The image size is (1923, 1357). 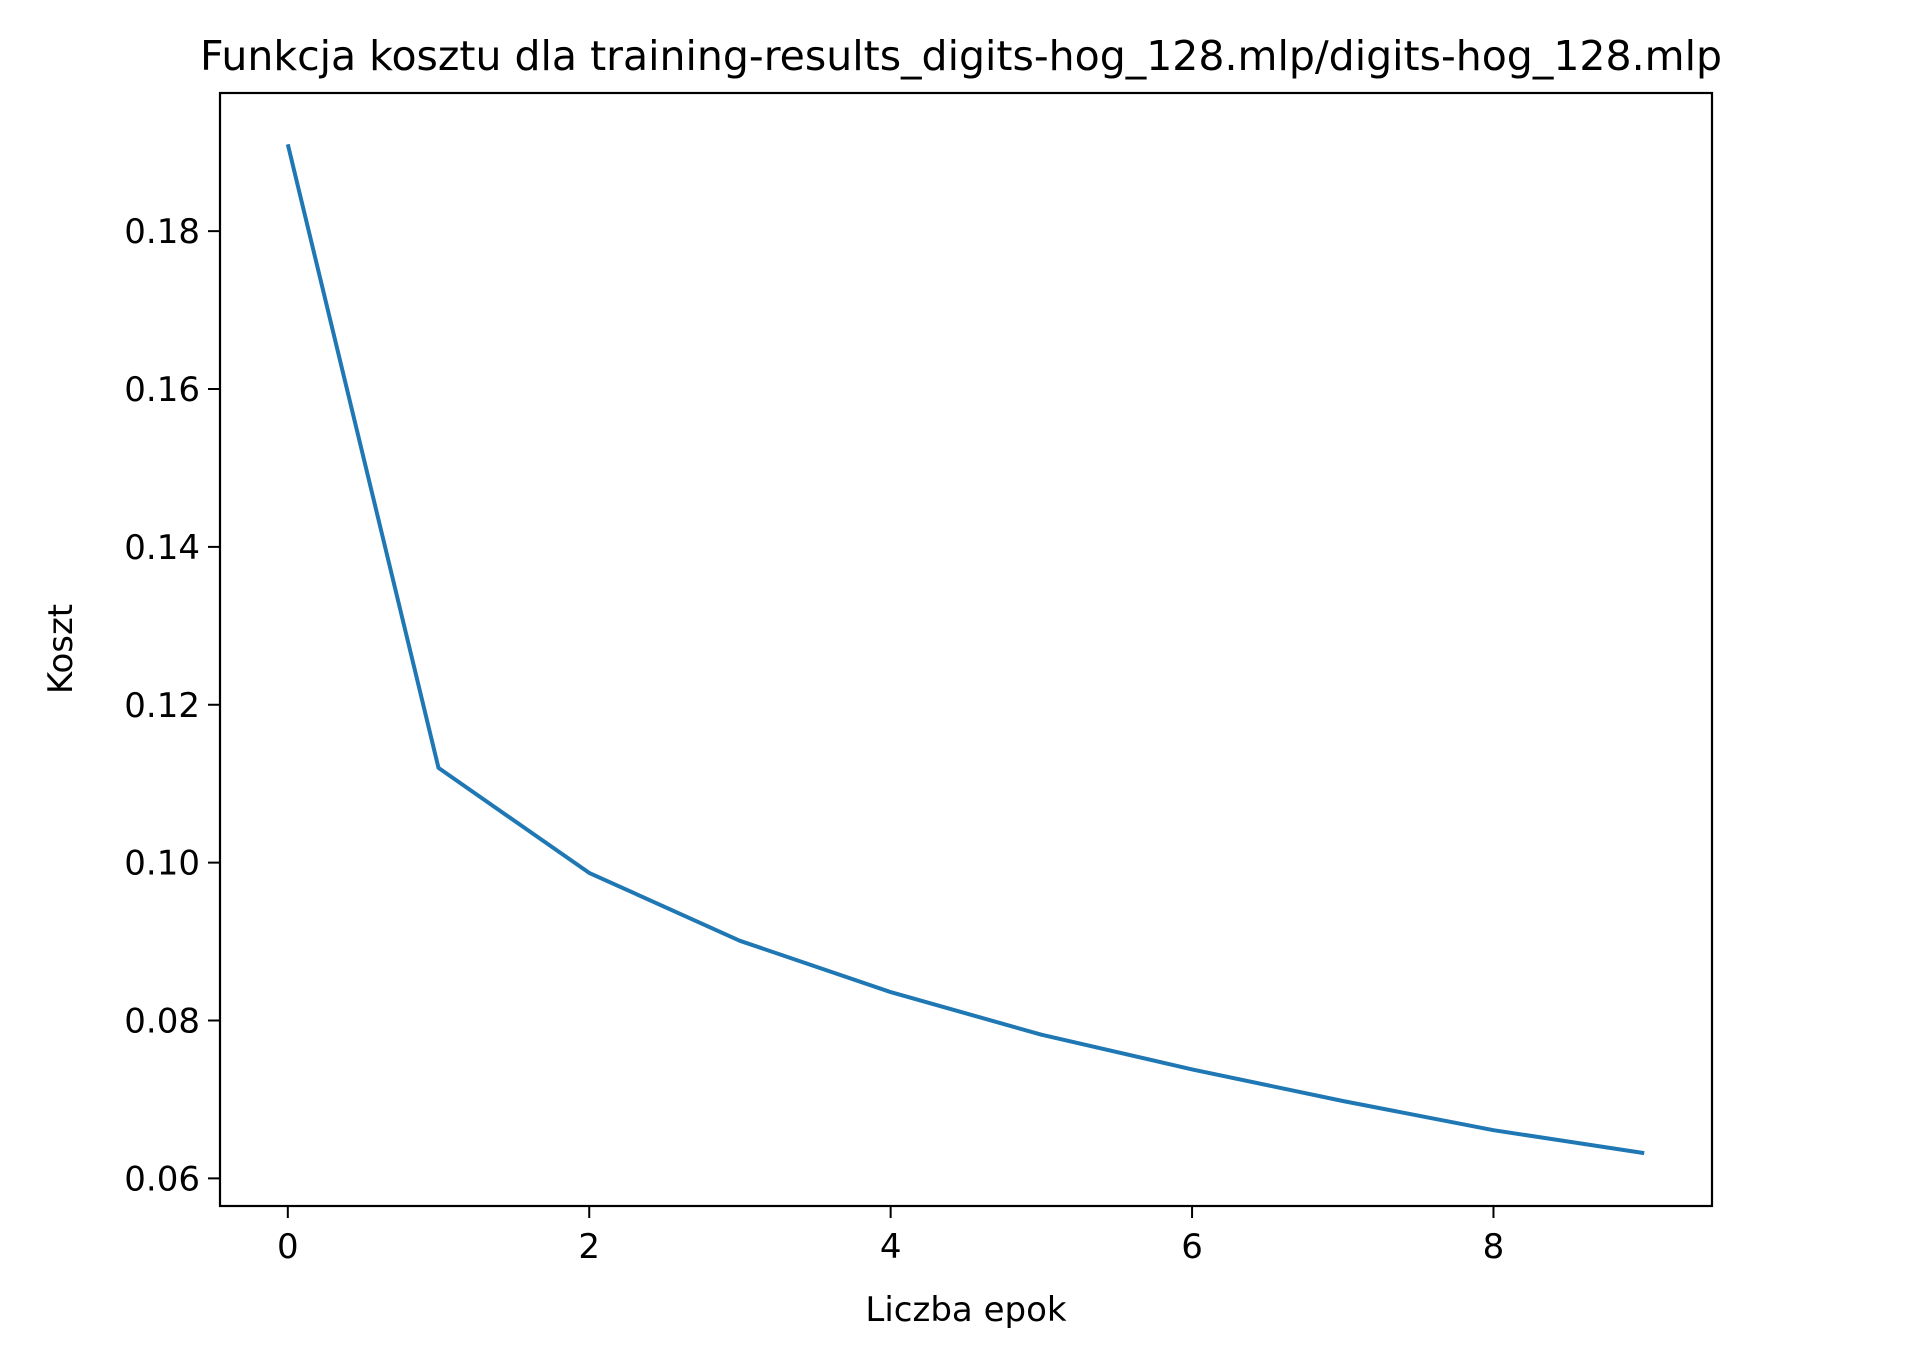 I want to click on y-tick-label: 0.08, so click(x=162, y=1022).